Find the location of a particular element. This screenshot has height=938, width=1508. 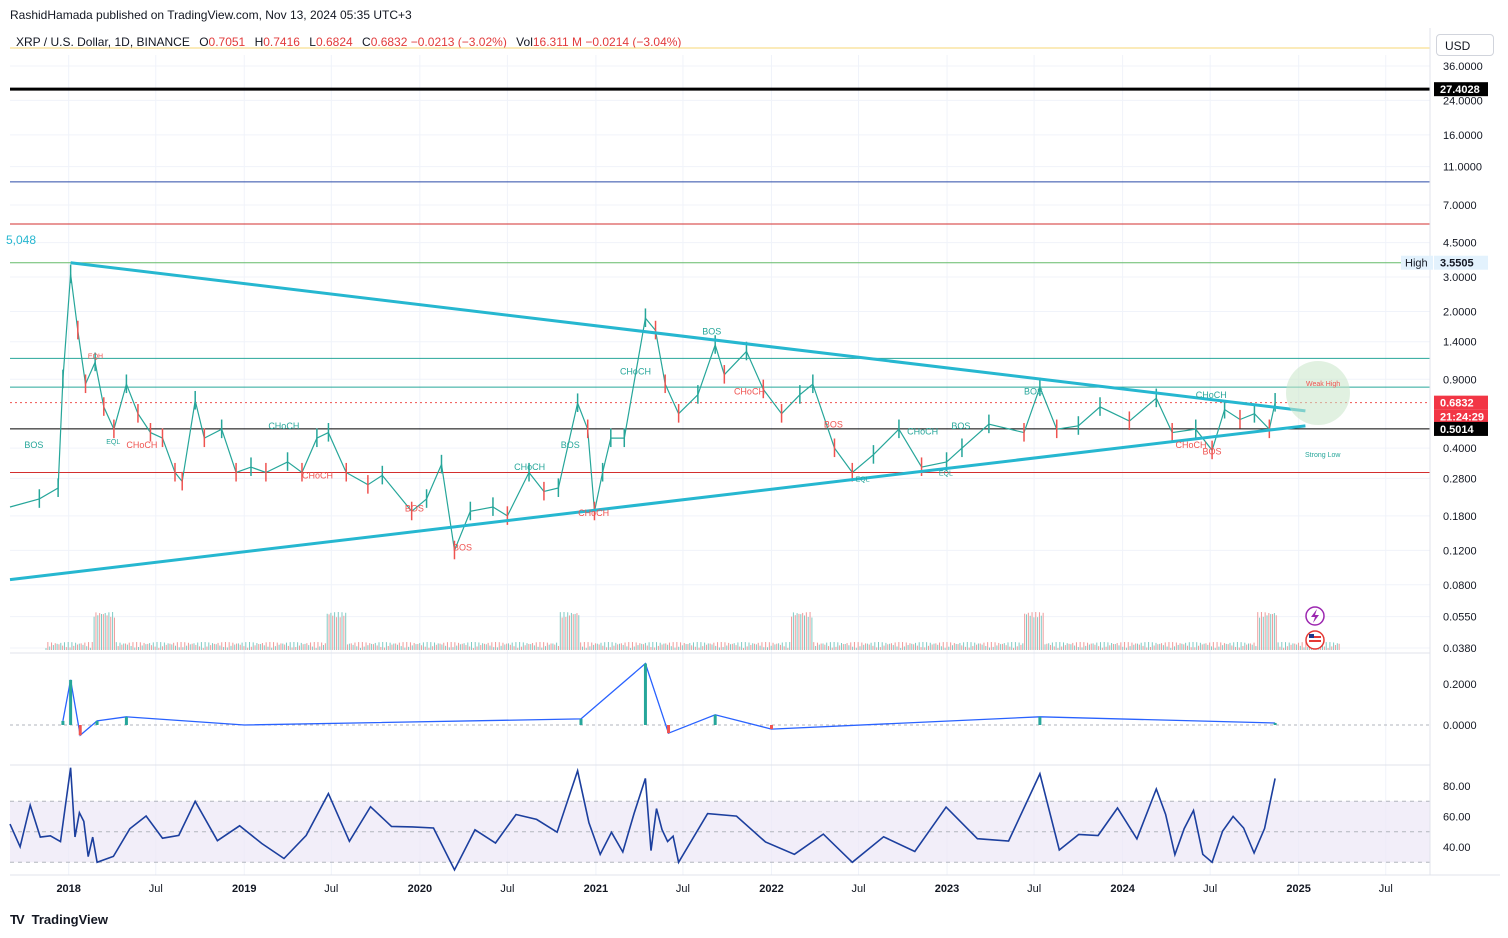

open-label: O is located at coordinates (204, 42).